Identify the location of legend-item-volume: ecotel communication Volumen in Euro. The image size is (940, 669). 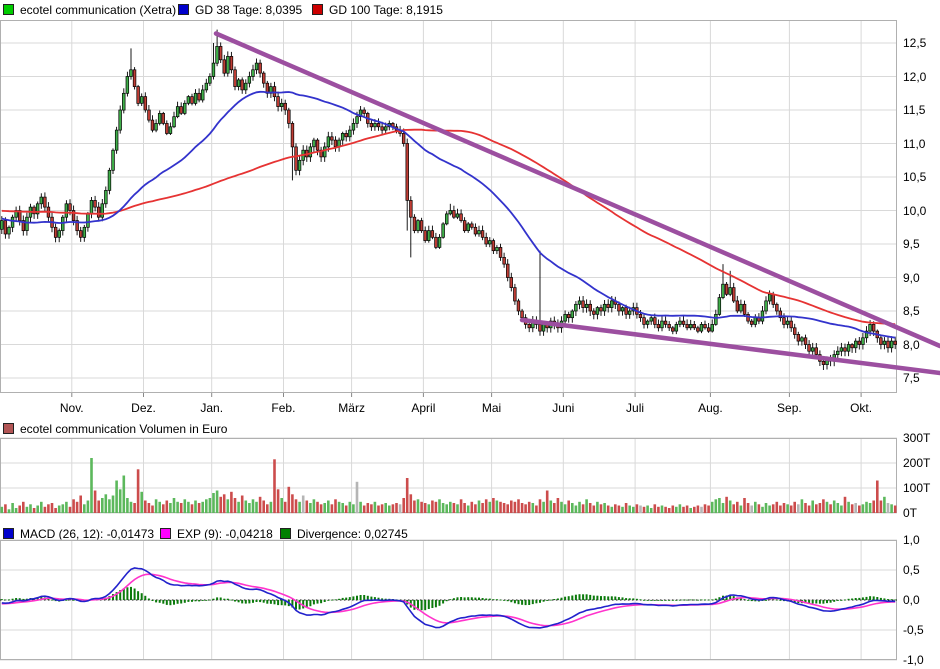
(115, 428).